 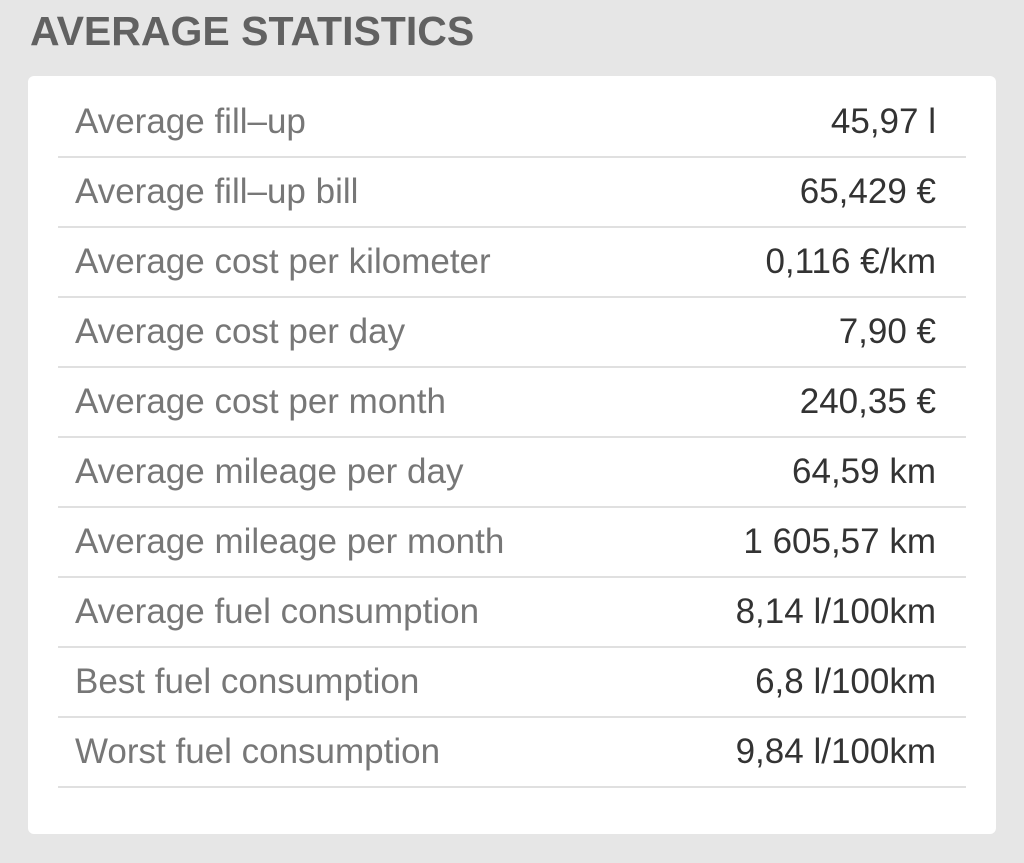 I want to click on stat-value: 65,429 €, so click(x=867, y=191).